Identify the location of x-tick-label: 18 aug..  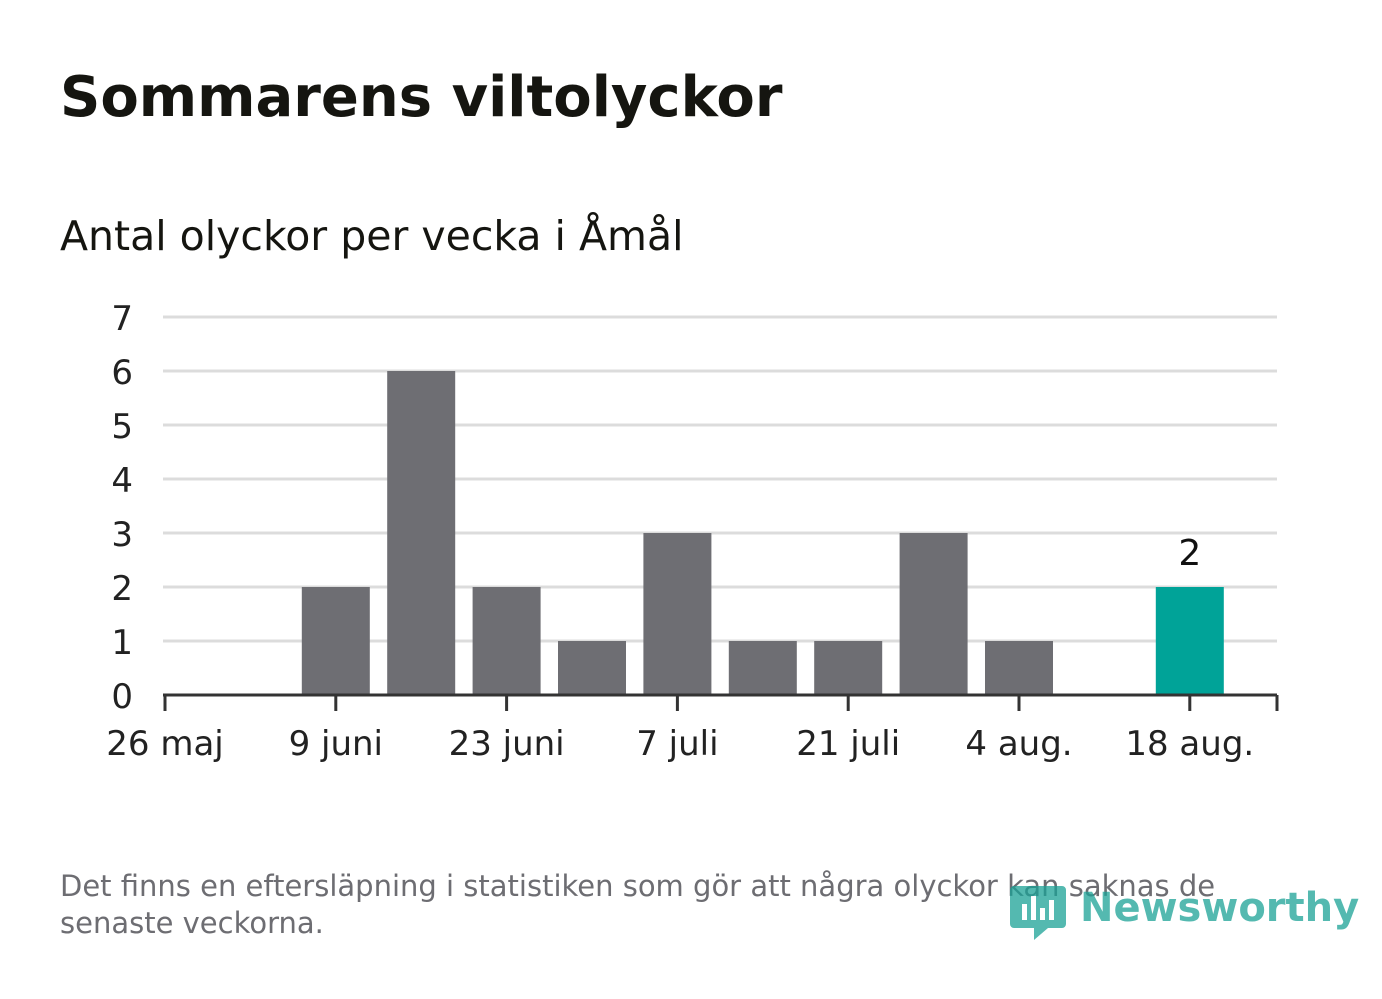
(1189, 744).